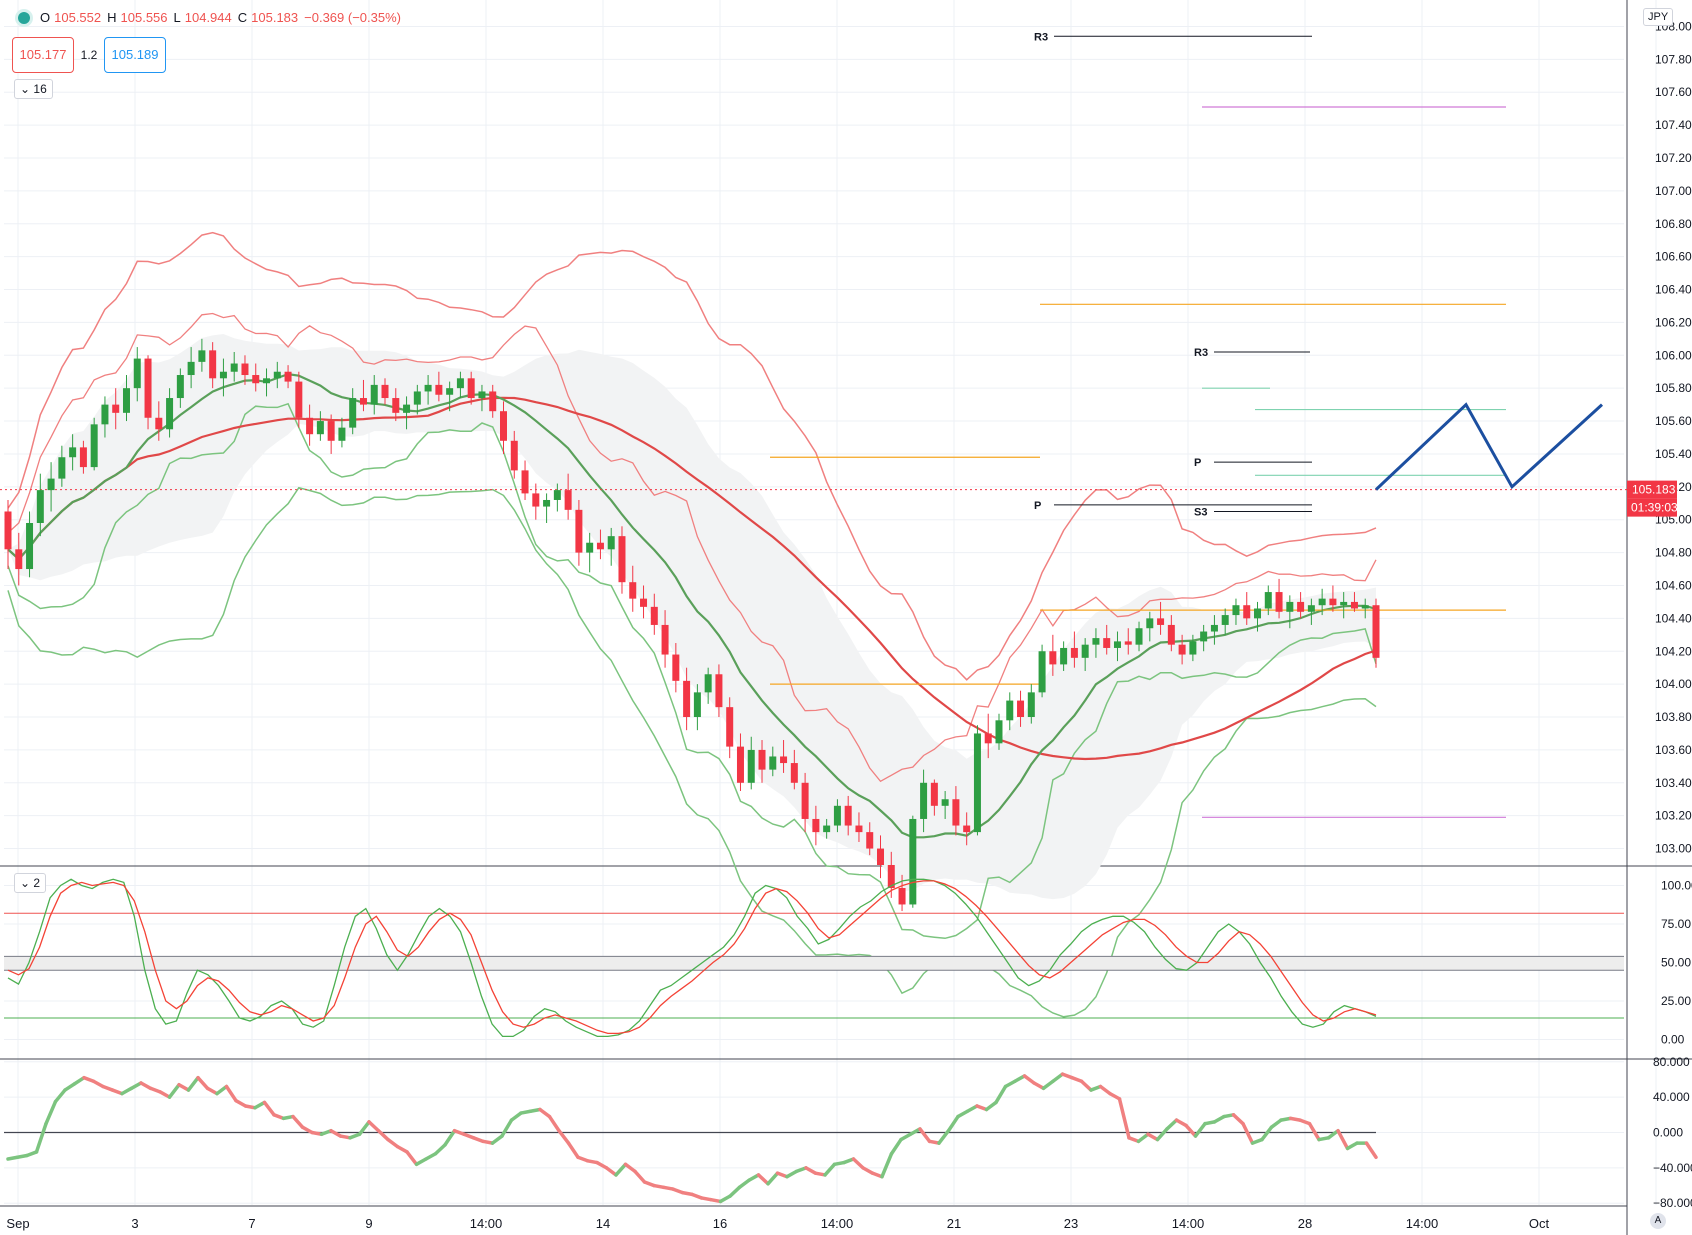  What do you see at coordinates (692, 958) in the screenshot?
I see `stoch-k-line` at bounding box center [692, 958].